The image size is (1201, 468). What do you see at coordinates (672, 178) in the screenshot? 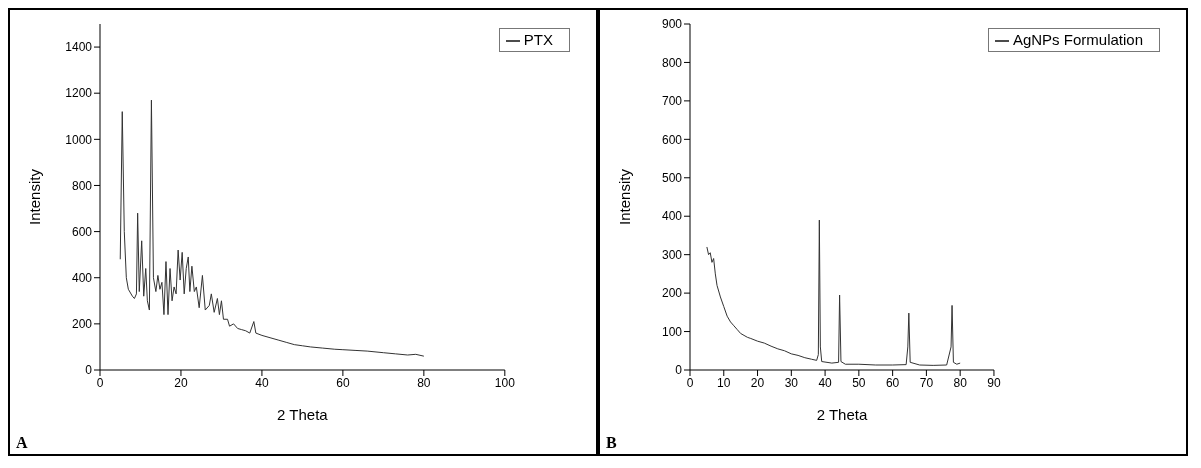
I see `y-tick-label: 500` at bounding box center [672, 178].